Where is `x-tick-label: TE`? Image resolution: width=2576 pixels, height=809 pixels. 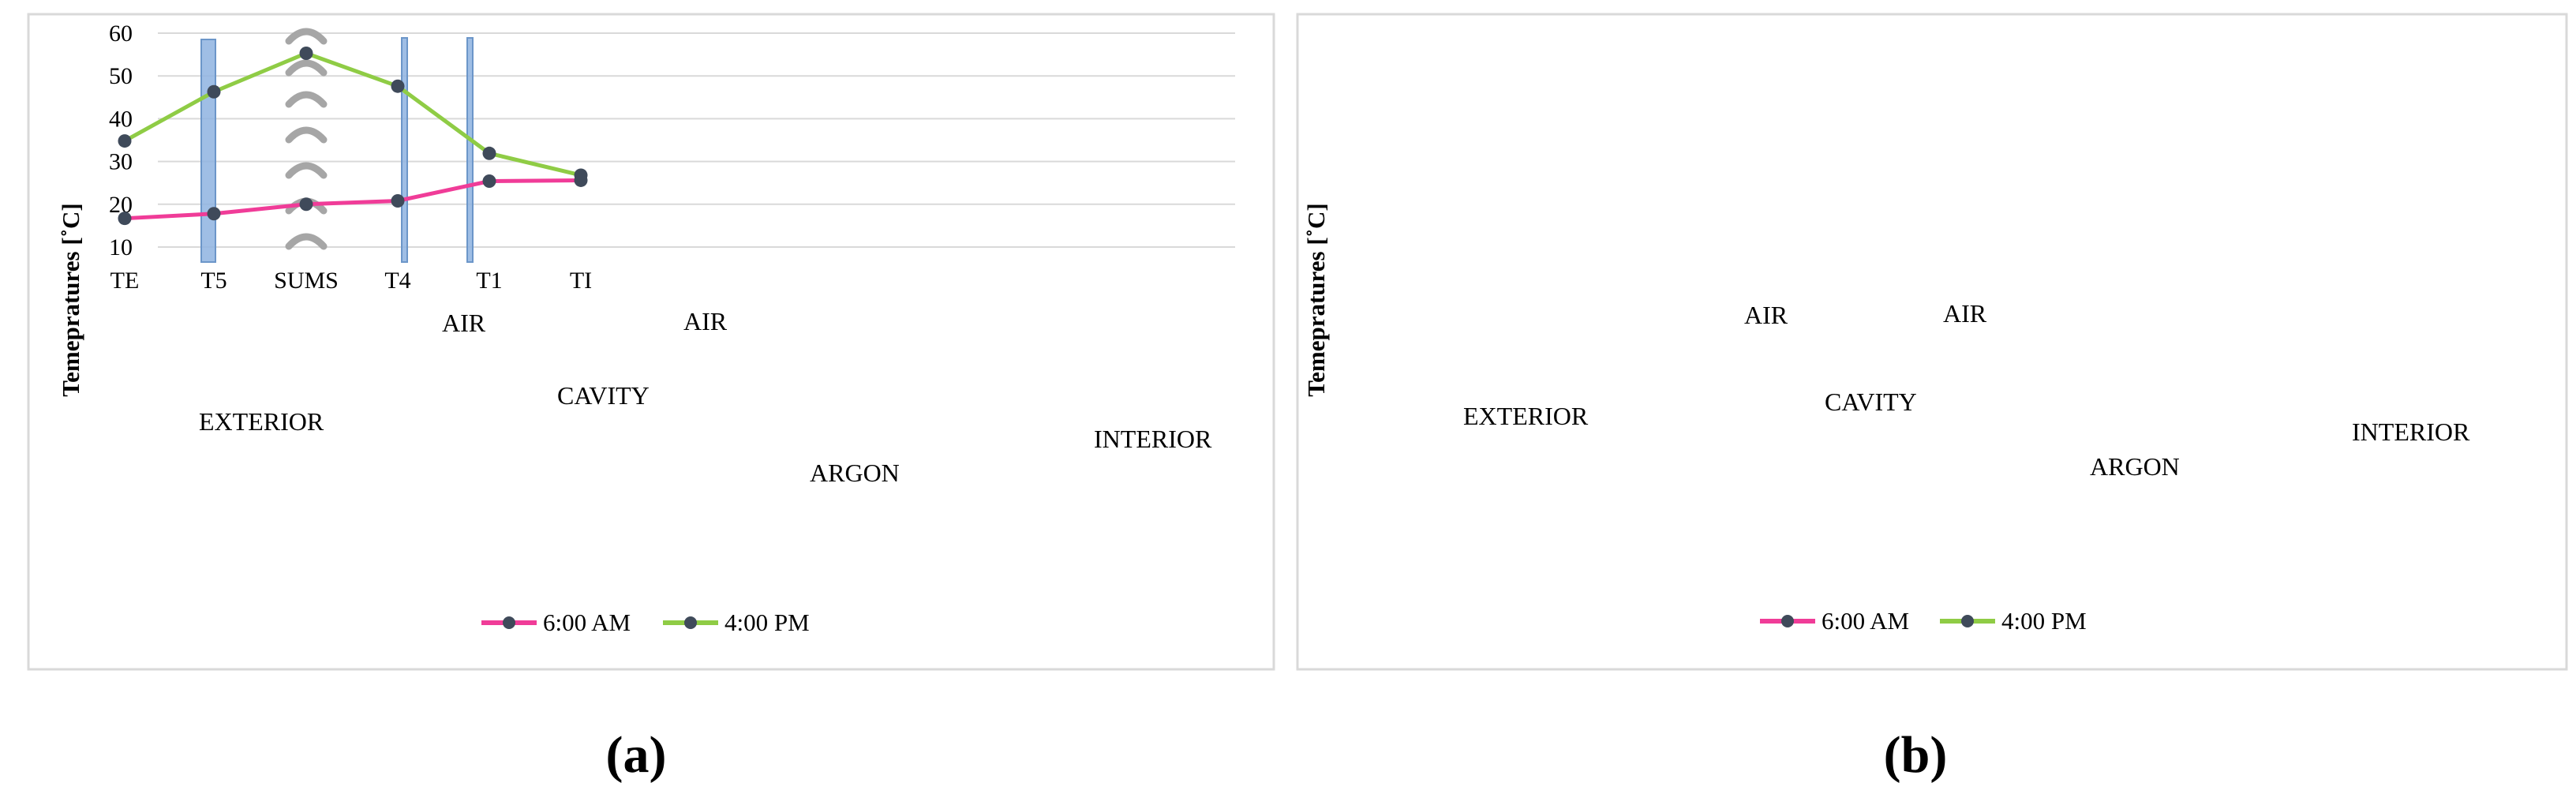 x-tick-label: TE is located at coordinates (125, 281).